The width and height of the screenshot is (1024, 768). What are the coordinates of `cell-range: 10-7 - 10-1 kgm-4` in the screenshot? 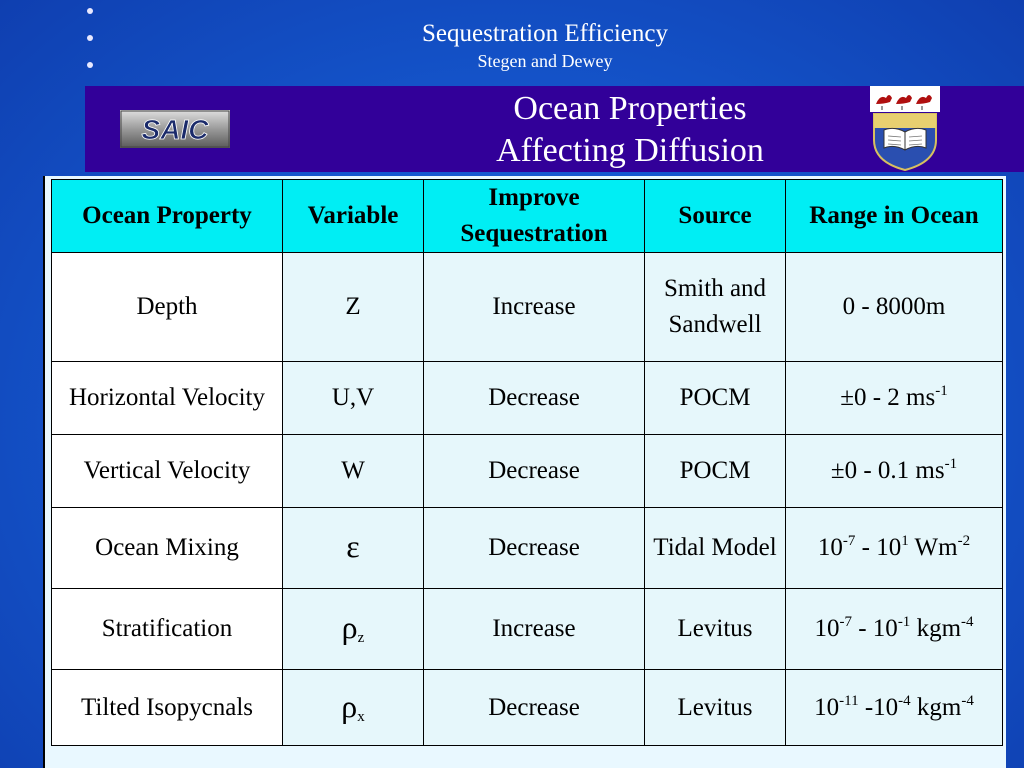 It's located at (894, 629).